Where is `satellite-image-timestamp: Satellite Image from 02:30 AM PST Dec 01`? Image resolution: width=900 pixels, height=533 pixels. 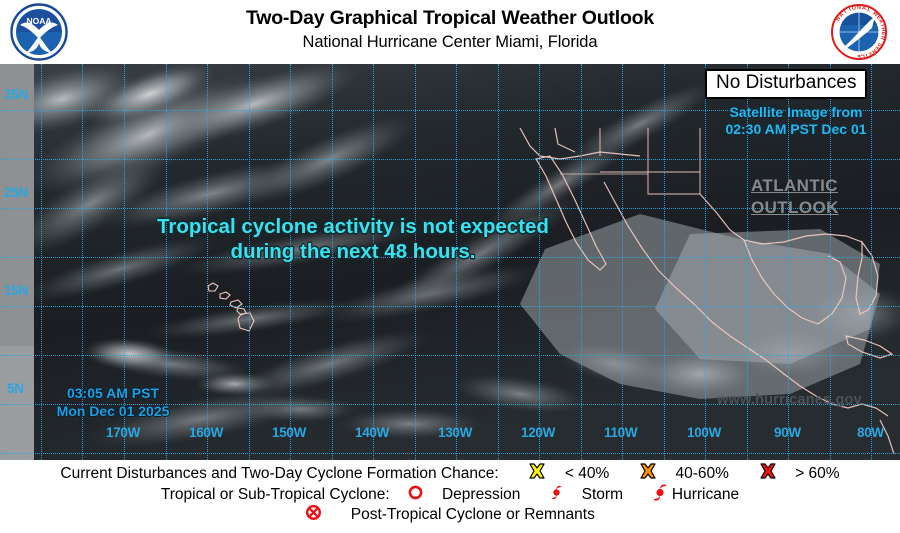 satellite-image-timestamp: Satellite Image from 02:30 AM PST Dec 01 is located at coordinates (796, 121).